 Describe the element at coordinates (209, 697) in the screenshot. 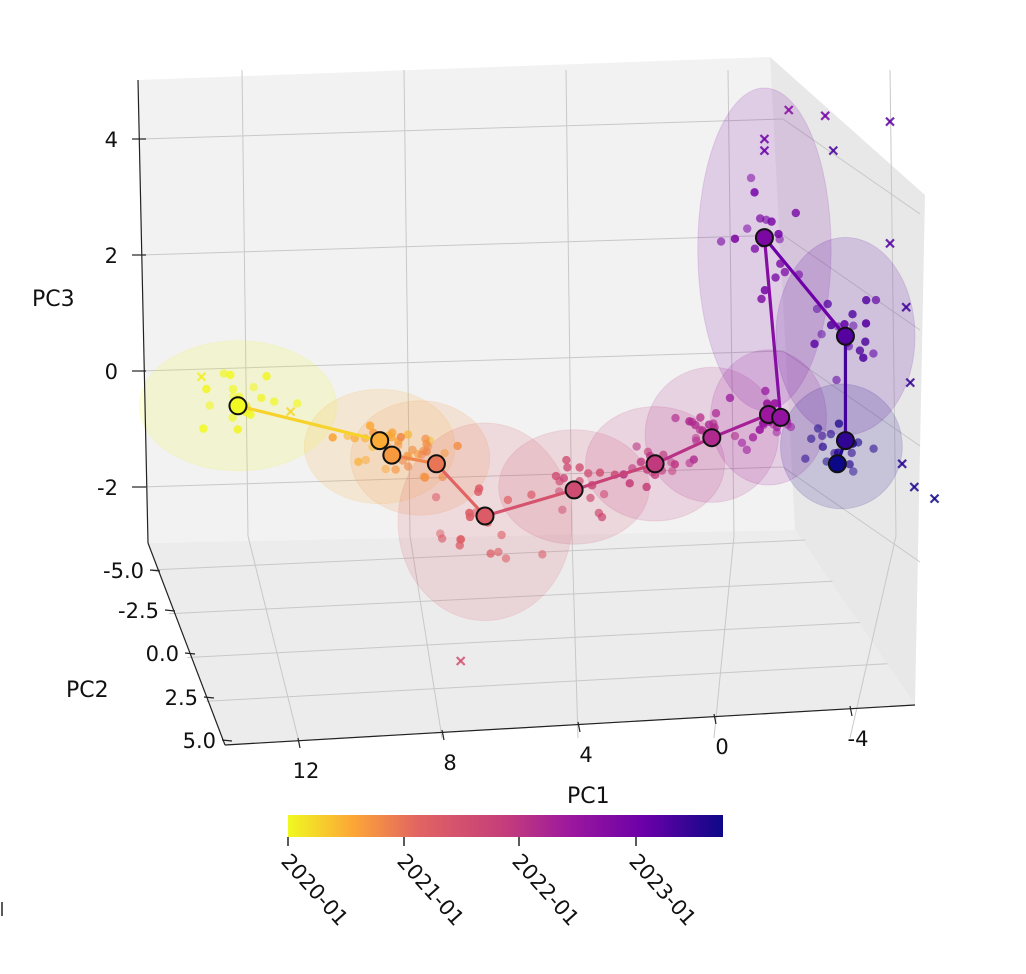

I see `pc2-tick-mark` at that location.